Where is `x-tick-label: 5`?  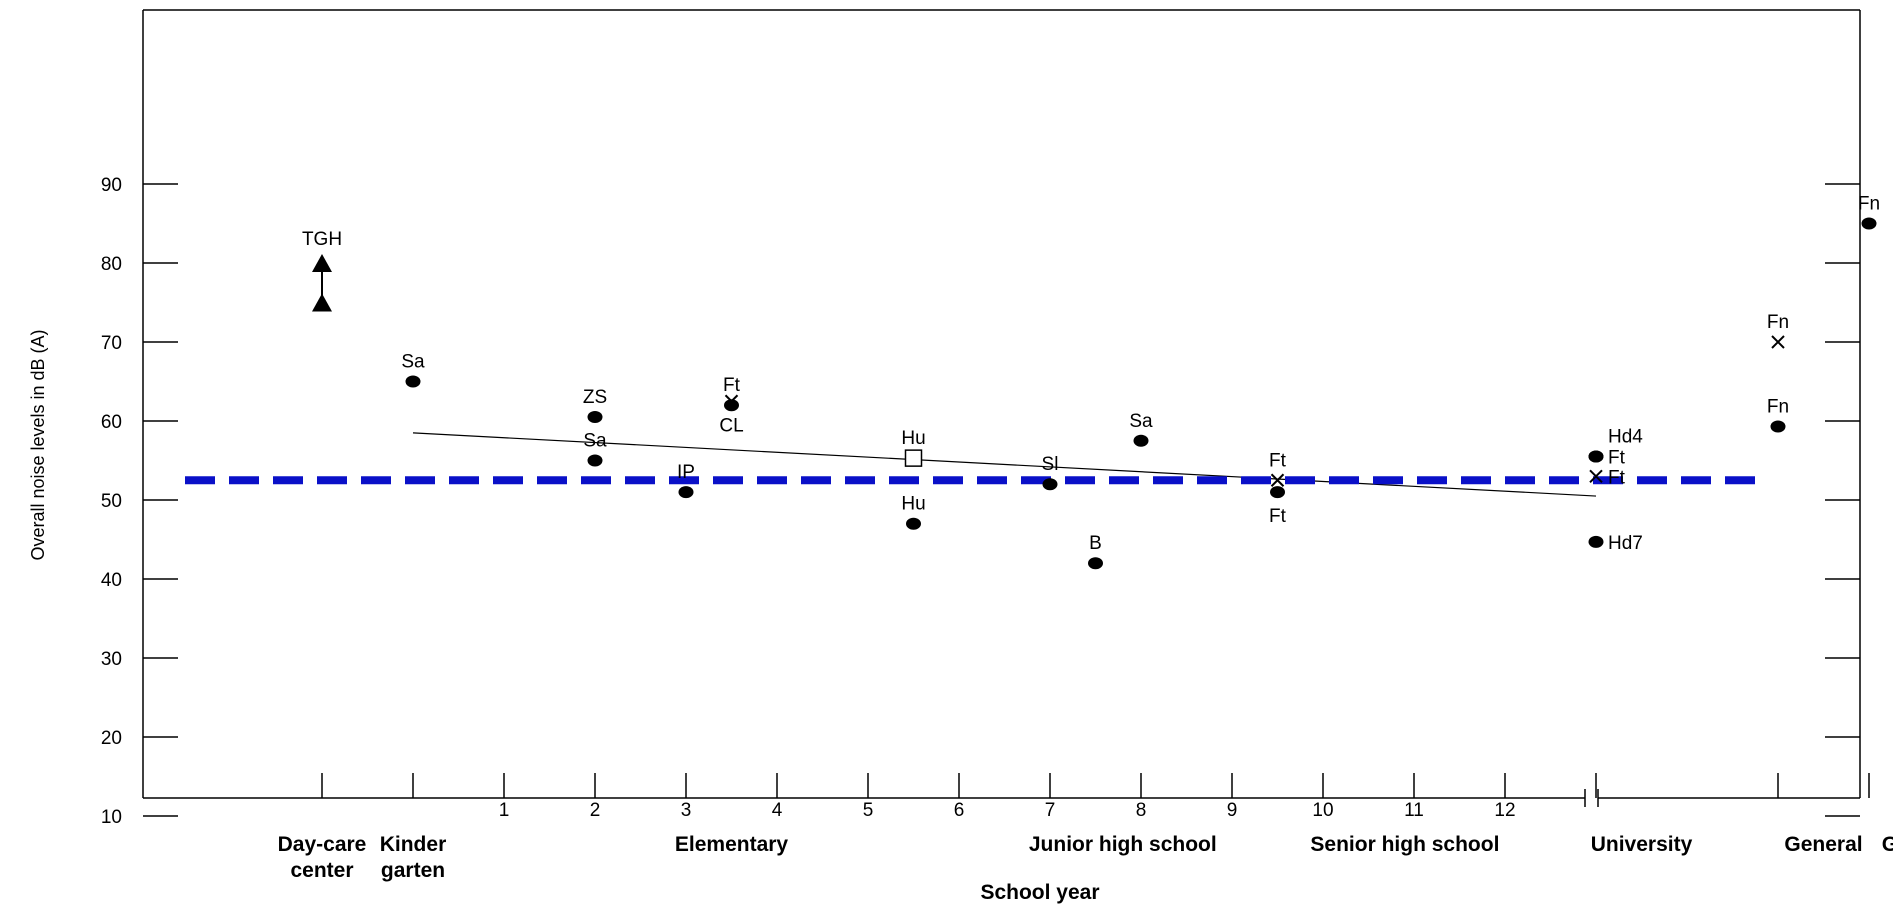 x-tick-label: 5 is located at coordinates (868, 810).